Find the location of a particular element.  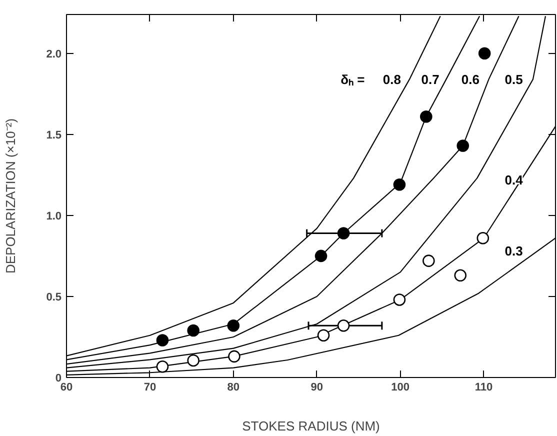

x-axis-title: STOKES RADIUS (NM) is located at coordinates (311, 426).